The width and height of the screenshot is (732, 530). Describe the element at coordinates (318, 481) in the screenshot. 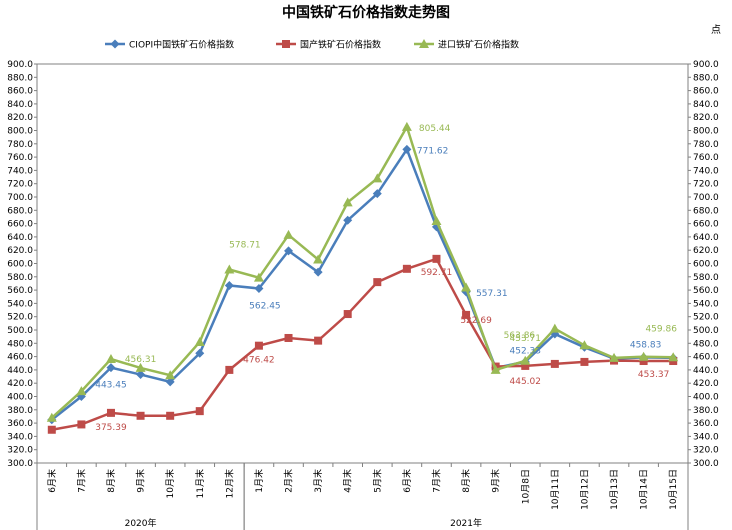

I see `x-tick-label: 3月末` at that location.